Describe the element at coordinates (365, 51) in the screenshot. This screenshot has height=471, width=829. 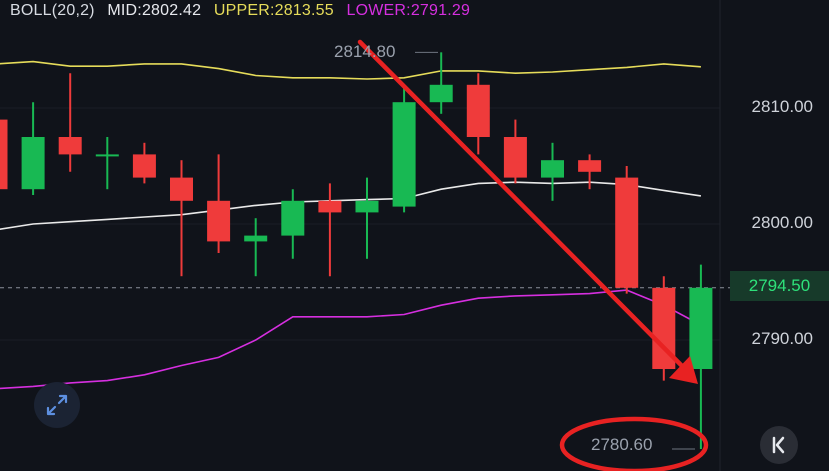
I see `high-price-label: 2814.80` at that location.